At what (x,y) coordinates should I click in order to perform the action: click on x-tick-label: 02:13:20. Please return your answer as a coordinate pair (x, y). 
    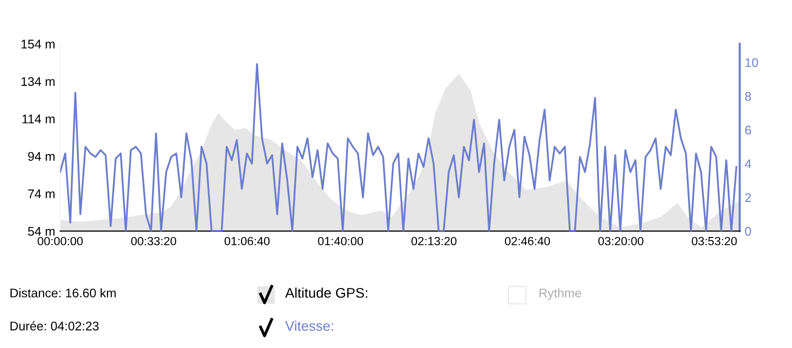
    Looking at the image, I should click on (433, 241).